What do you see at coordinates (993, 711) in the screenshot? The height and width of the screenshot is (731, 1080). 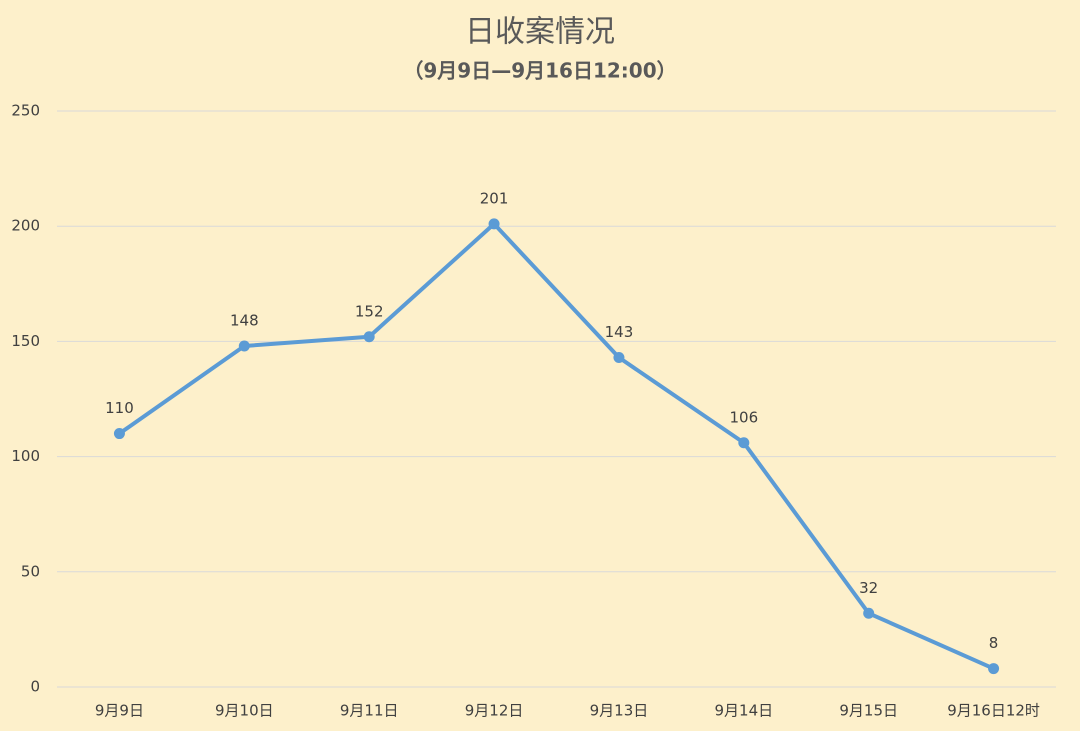 I see `x-tick-label: 9月16日12时` at bounding box center [993, 711].